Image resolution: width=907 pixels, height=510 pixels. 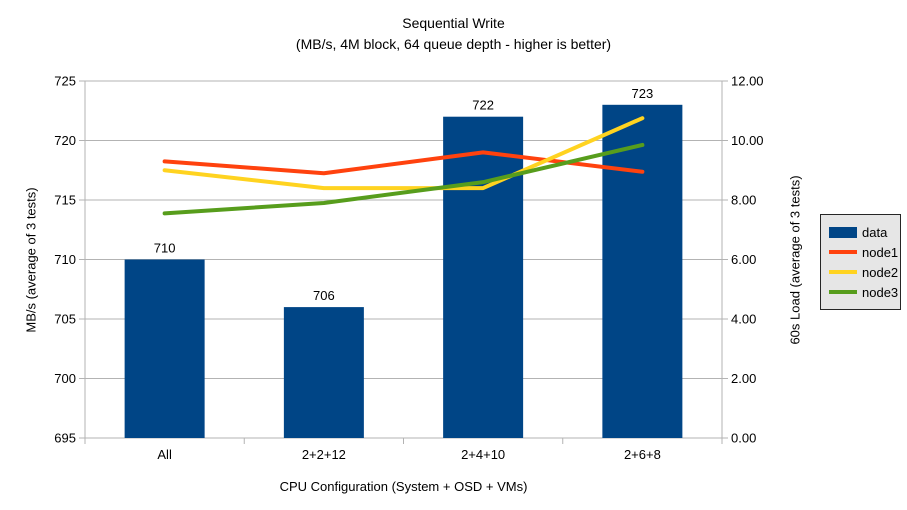 I want to click on right-axis-tick-label: 8.00, so click(x=743, y=200).